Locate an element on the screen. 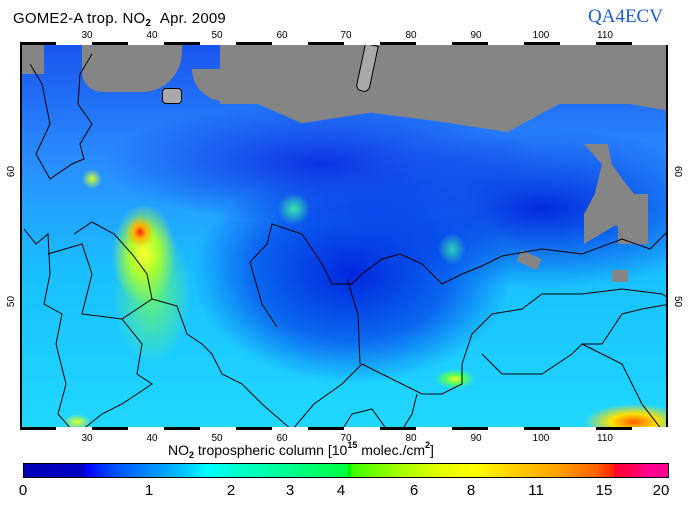 Image resolution: width=692 pixels, height=507 pixels. lon-tick-top: 30 is located at coordinates (87, 35).